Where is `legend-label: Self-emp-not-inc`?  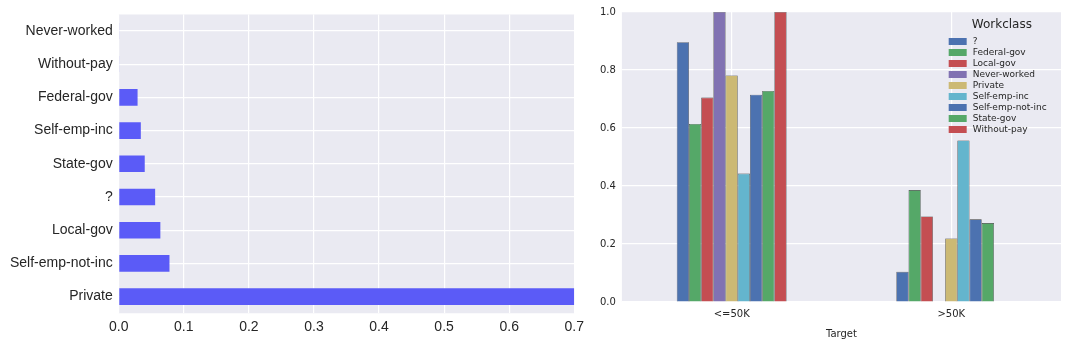 legend-label: Self-emp-not-inc is located at coordinates (1009, 106).